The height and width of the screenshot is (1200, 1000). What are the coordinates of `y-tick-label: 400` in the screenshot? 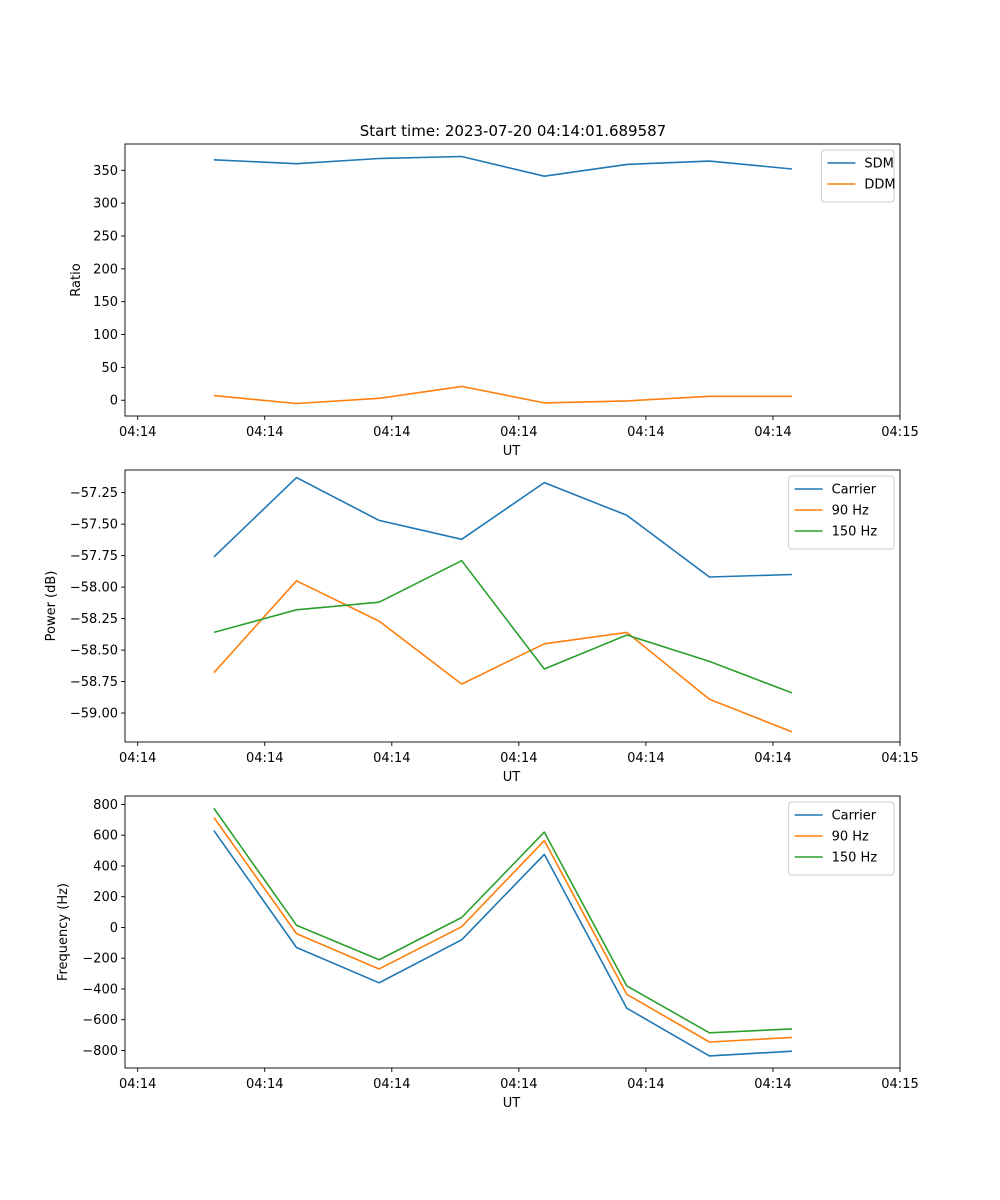 It's located at (105, 866).